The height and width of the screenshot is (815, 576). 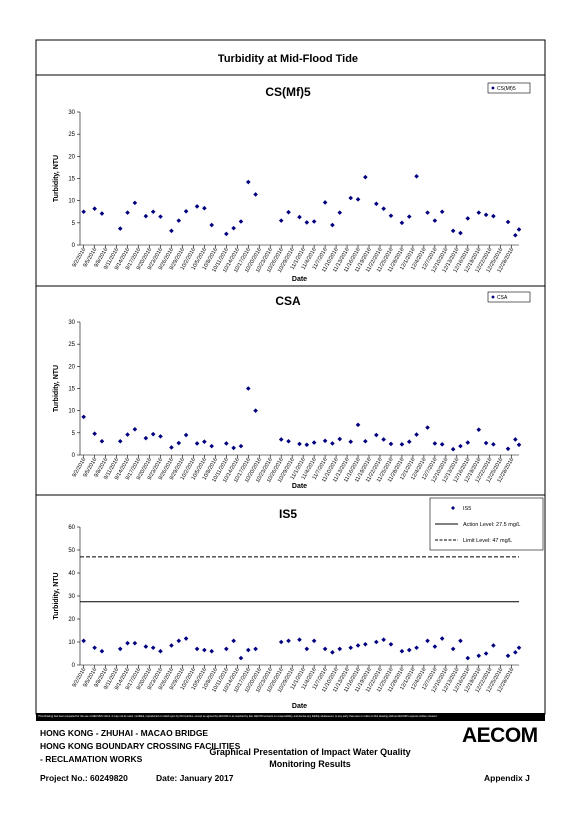 What do you see at coordinates (71, 345) in the screenshot?
I see `y-tick-label: 25` at bounding box center [71, 345].